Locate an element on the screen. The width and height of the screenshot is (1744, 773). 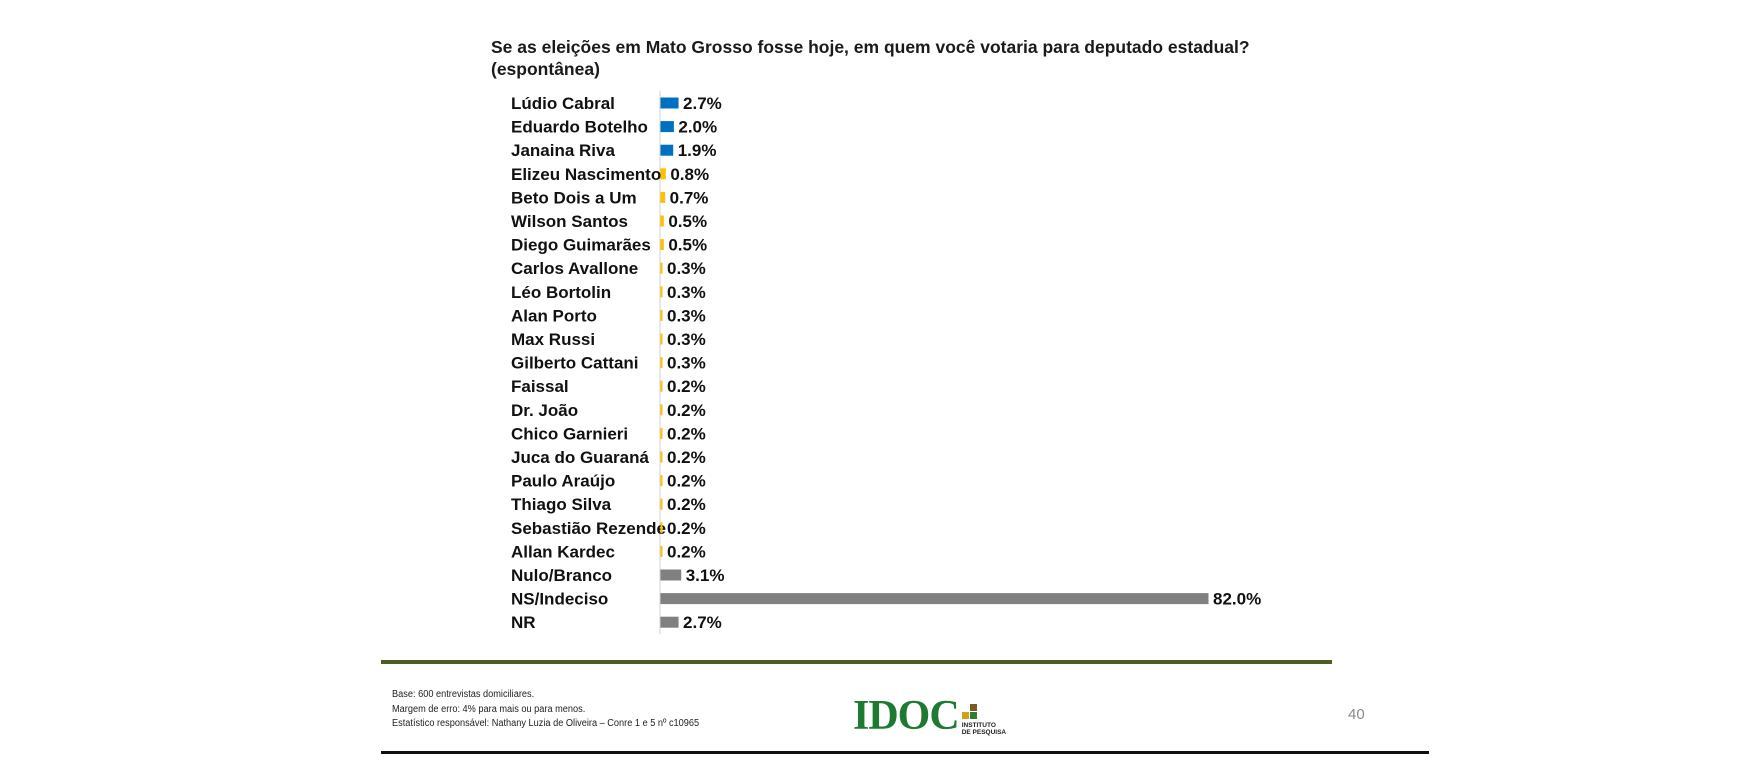
category-label: Beto Dois a Um is located at coordinates (574, 197).